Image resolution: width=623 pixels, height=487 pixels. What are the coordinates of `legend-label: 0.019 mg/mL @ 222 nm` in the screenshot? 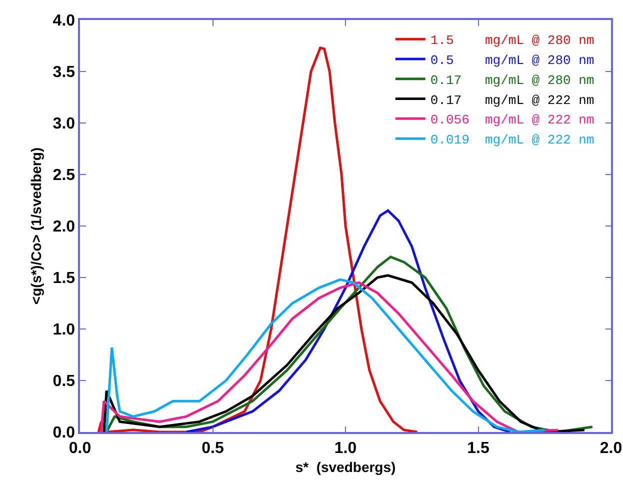 It's located at (512, 140).